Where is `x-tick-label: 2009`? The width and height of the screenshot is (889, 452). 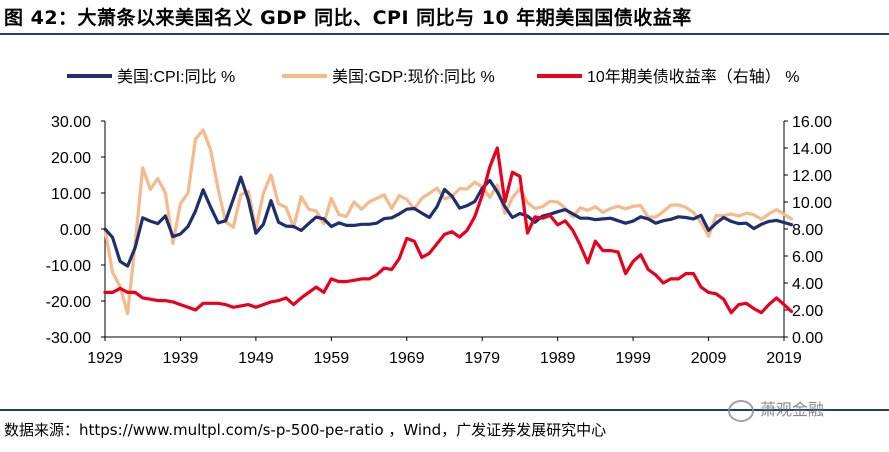 x-tick-label: 2009 is located at coordinates (709, 358).